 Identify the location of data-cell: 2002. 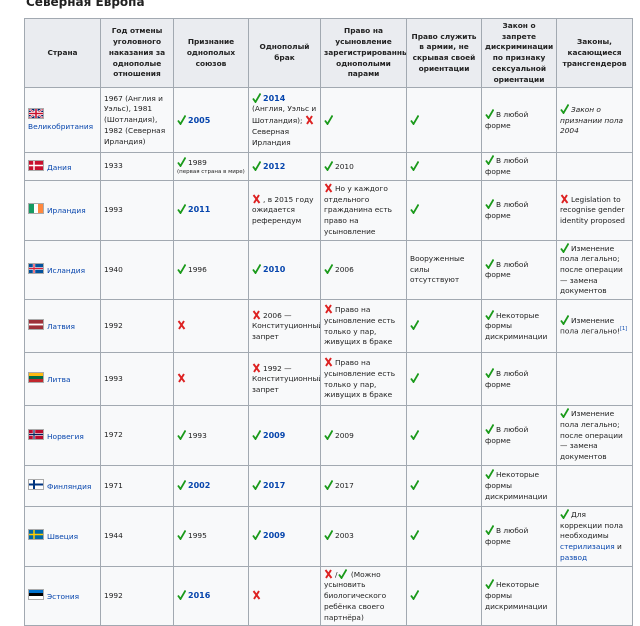
(211, 485).